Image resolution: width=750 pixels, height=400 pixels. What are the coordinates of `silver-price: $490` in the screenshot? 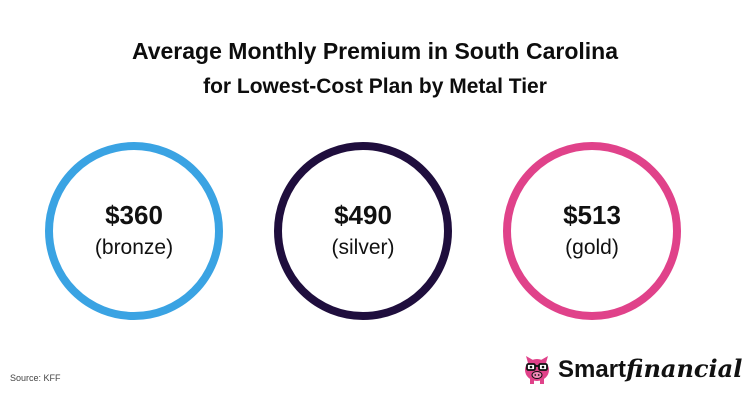 It's located at (363, 215).